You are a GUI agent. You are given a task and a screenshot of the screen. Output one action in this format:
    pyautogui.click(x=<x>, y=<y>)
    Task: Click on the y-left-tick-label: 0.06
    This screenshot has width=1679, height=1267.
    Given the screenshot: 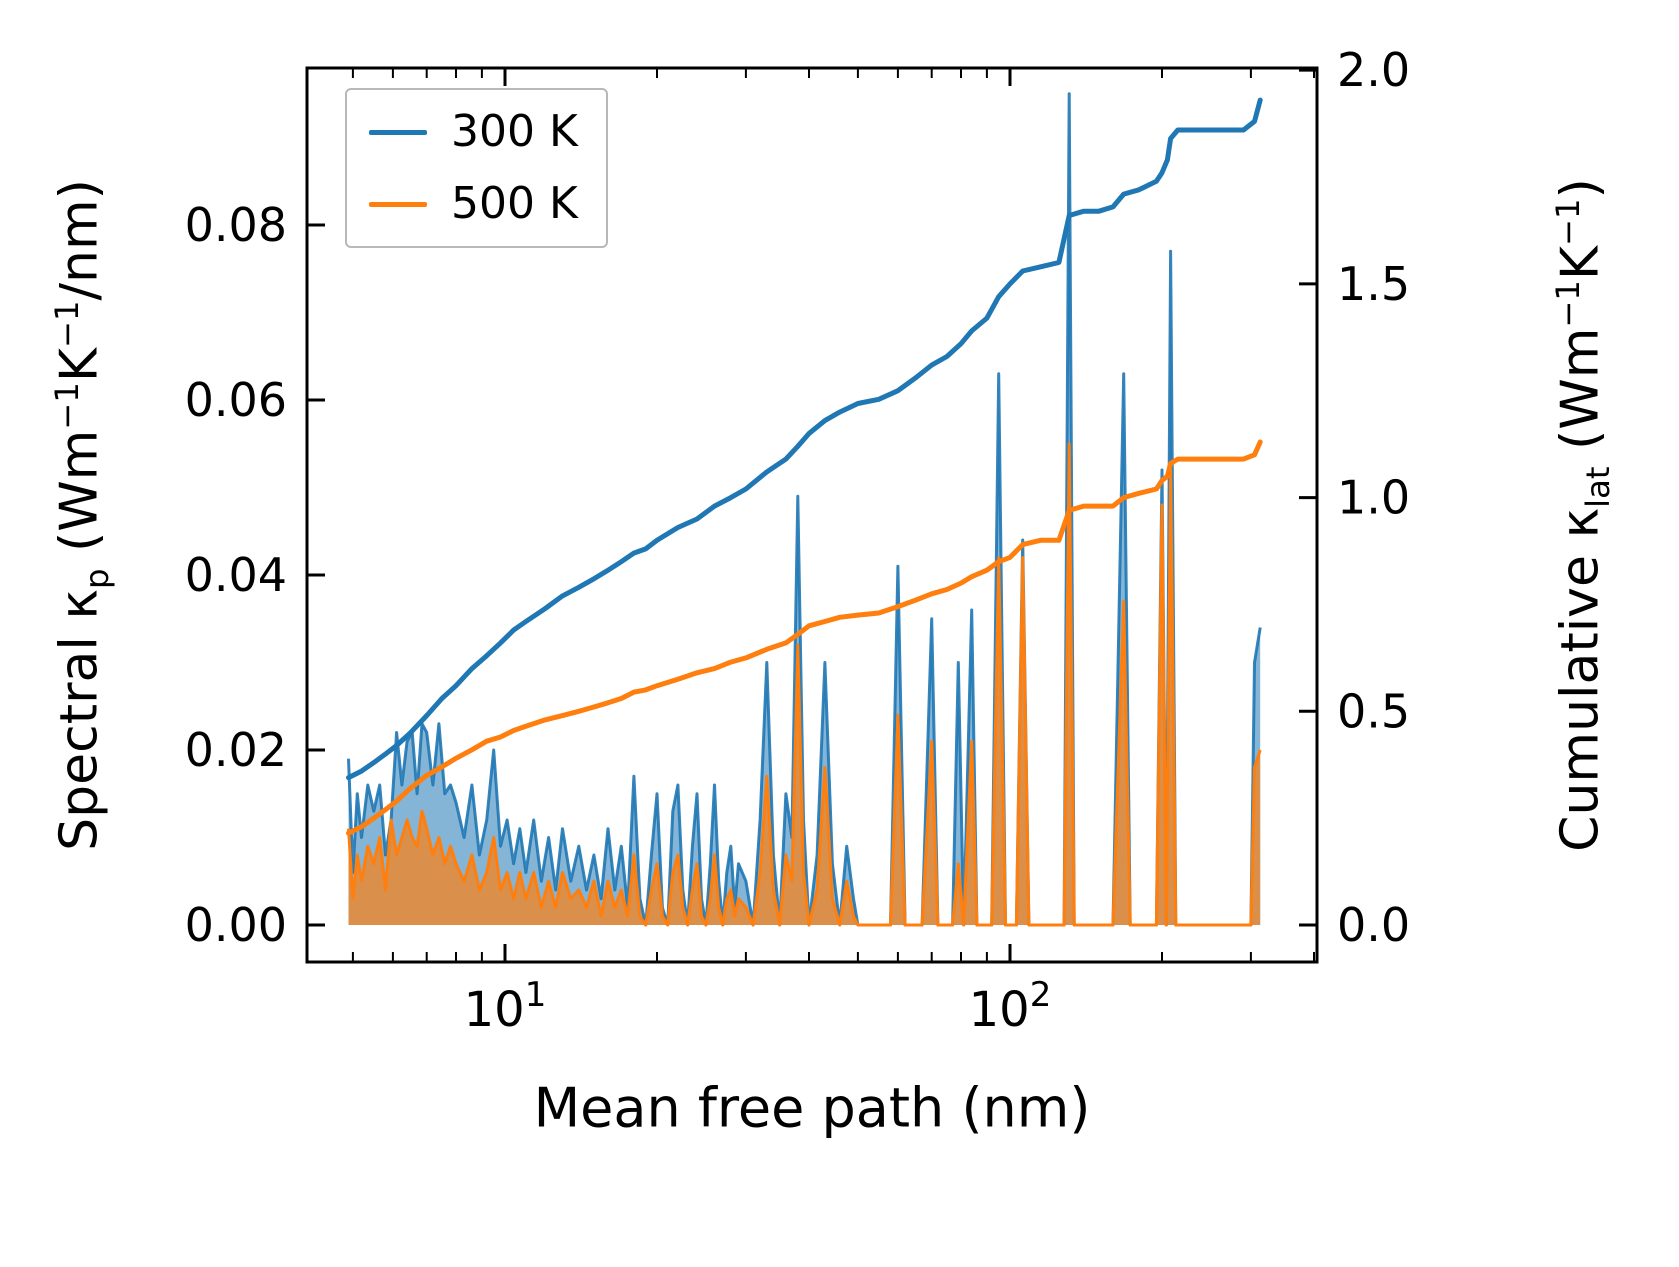 What is the action you would take?
    pyautogui.click(x=236, y=400)
    